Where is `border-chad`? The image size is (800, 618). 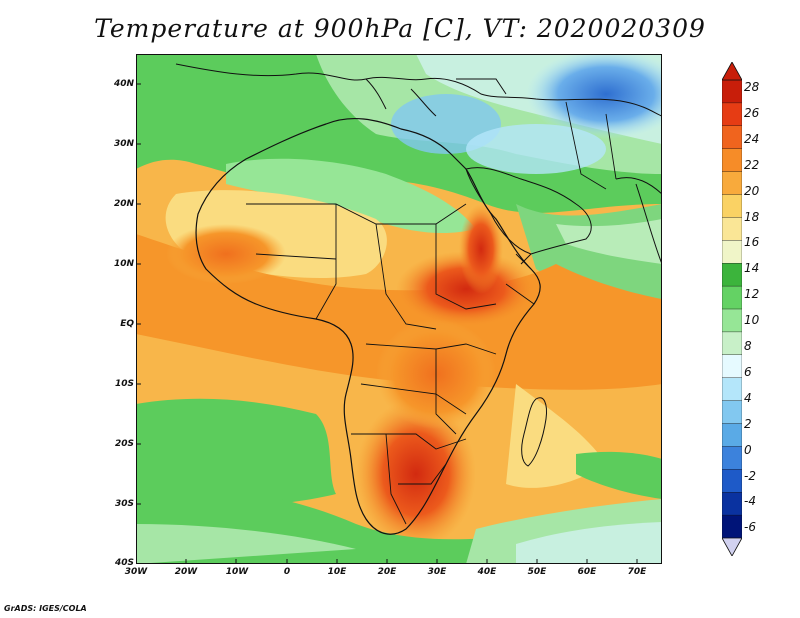
border-chad is located at coordinates (406, 276).